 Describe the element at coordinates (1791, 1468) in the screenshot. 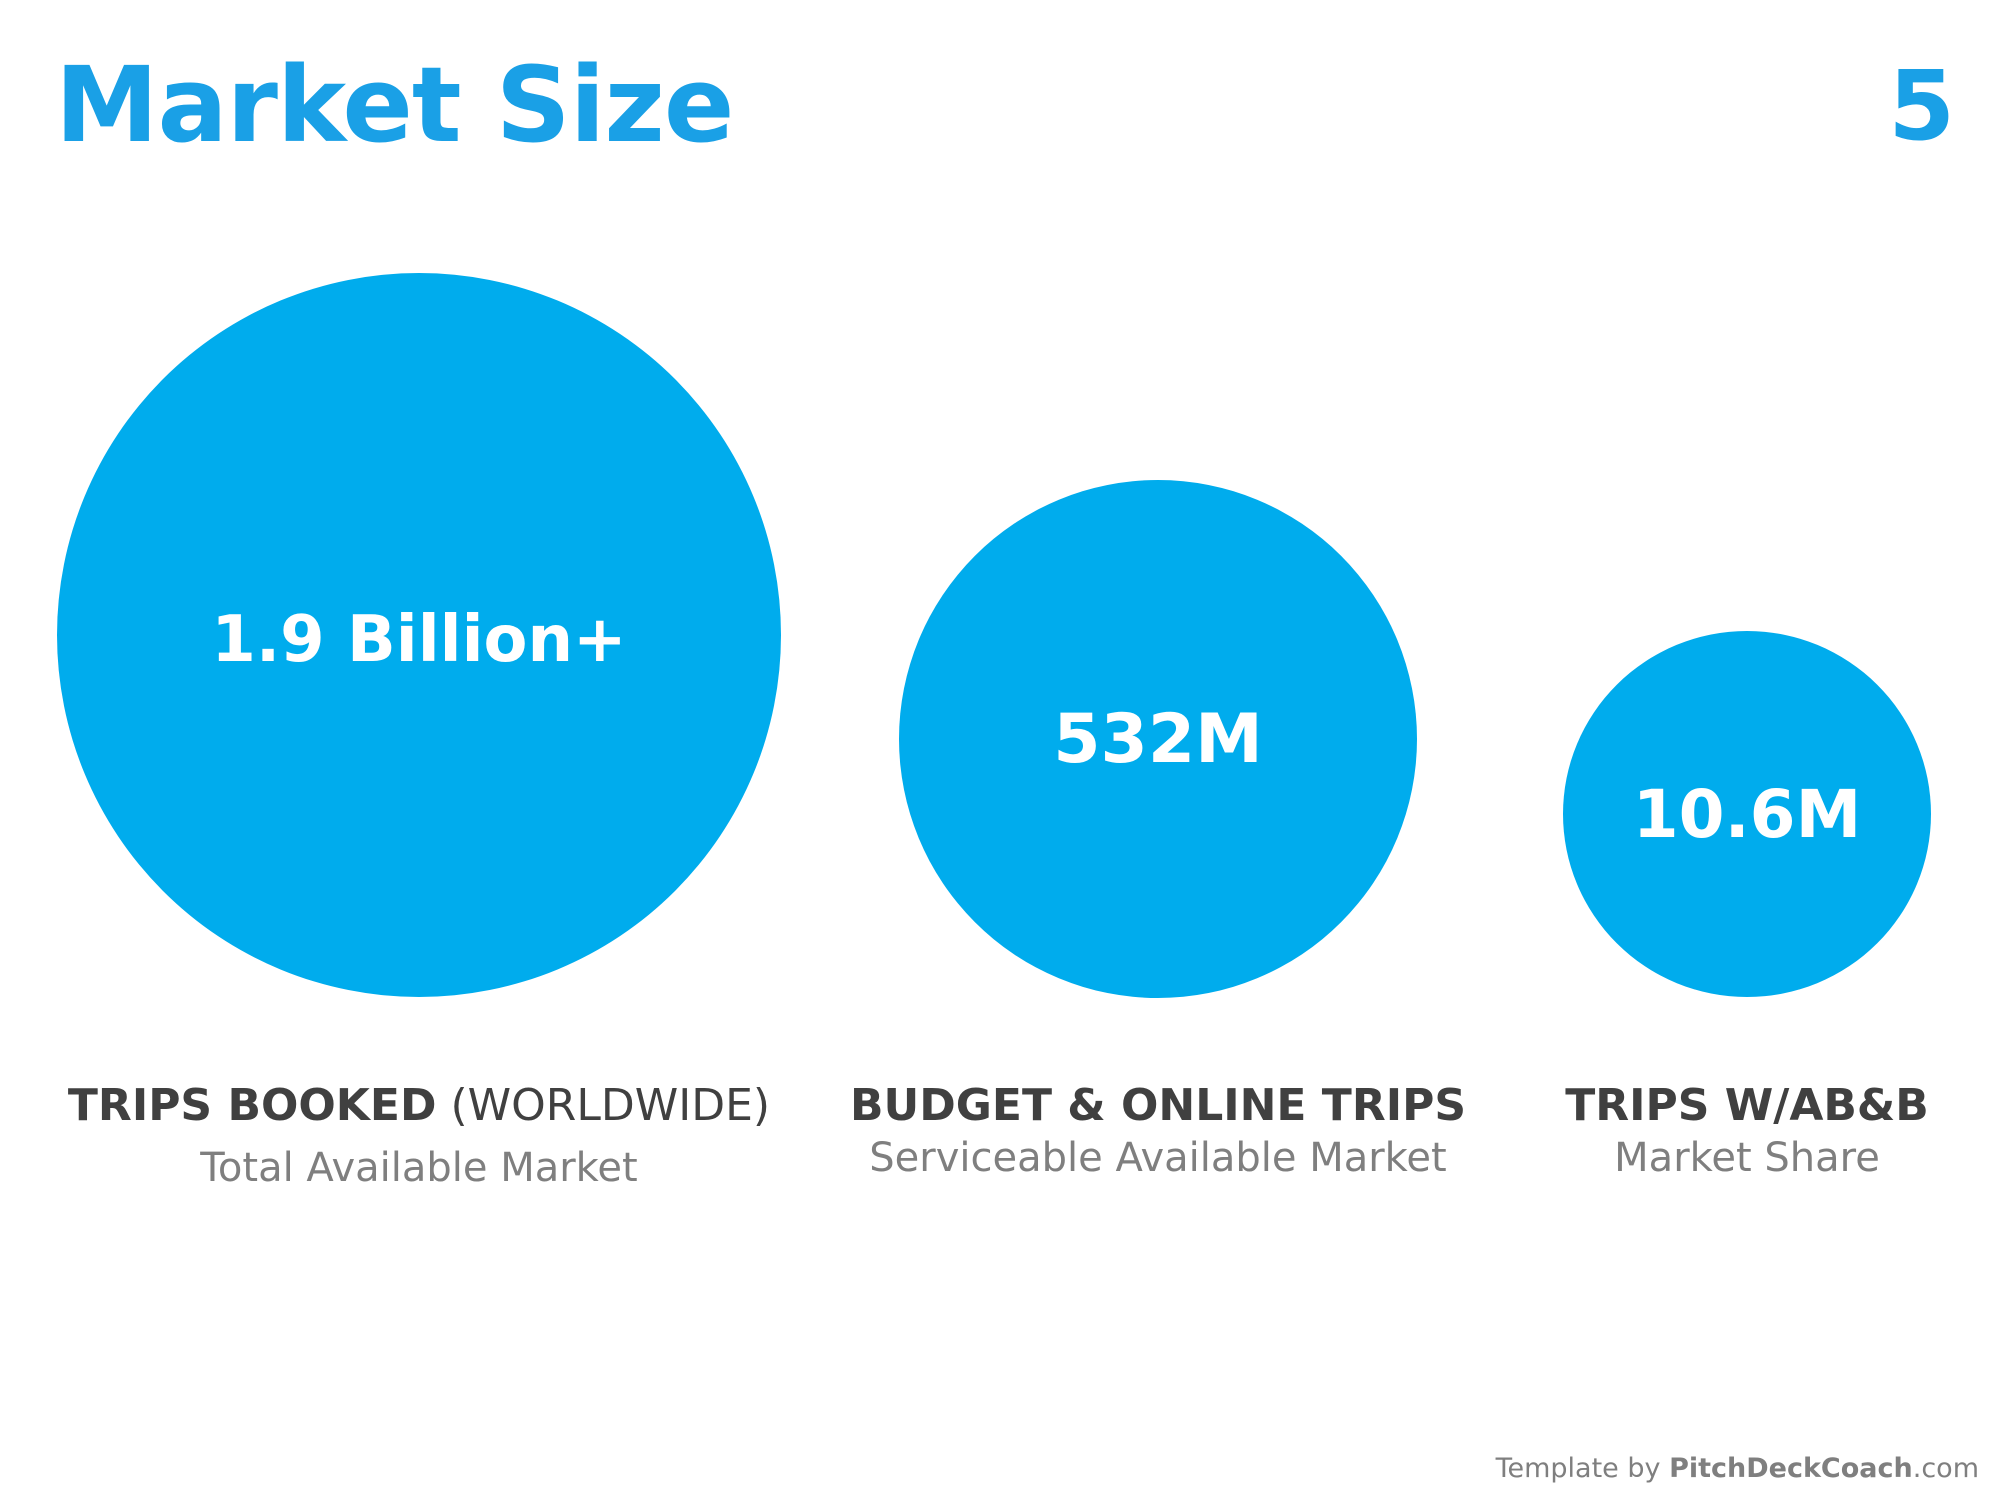

I see `credit-brand: PitchDeckCoach` at that location.